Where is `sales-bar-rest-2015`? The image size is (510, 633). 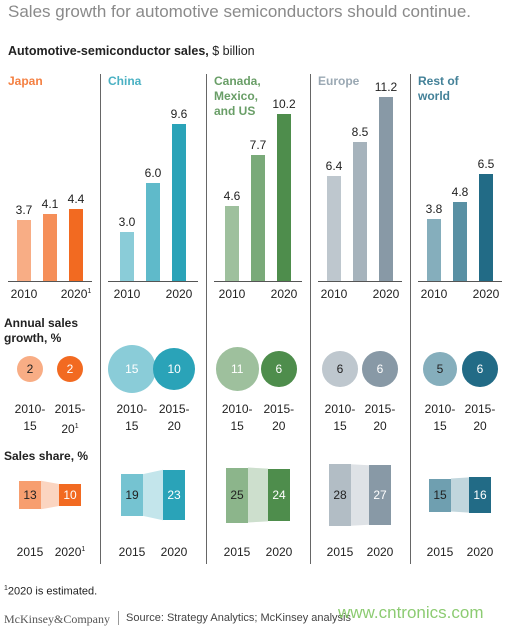
sales-bar-rest-2015 is located at coordinates (460, 241).